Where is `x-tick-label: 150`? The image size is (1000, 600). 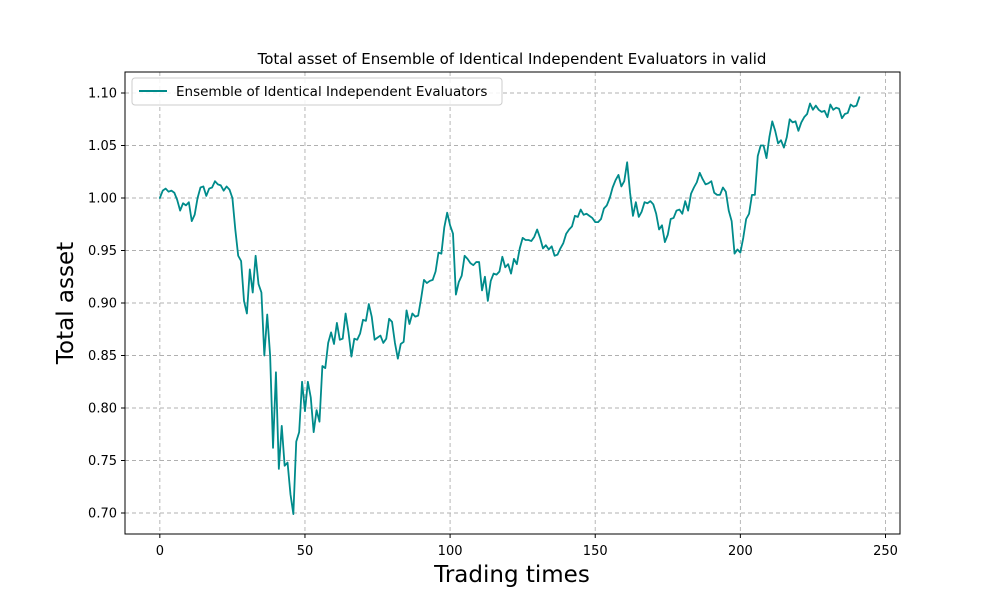 x-tick-label: 150 is located at coordinates (595, 551).